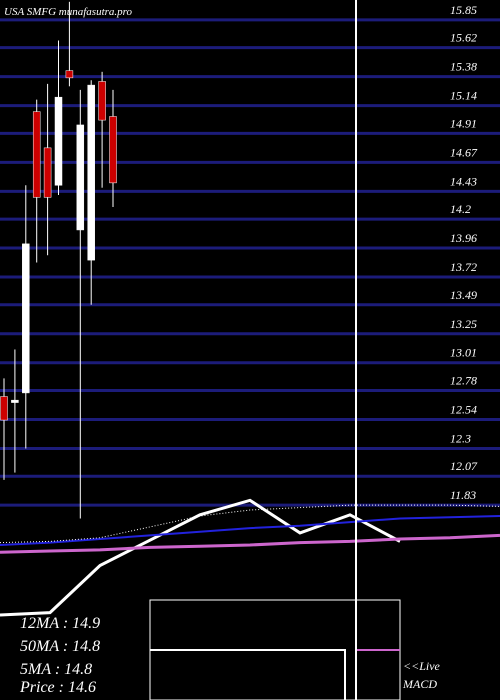 This screenshot has height=700, width=500. What do you see at coordinates (463, 295) in the screenshot?
I see `y-tick-label: 13.49` at bounding box center [463, 295].